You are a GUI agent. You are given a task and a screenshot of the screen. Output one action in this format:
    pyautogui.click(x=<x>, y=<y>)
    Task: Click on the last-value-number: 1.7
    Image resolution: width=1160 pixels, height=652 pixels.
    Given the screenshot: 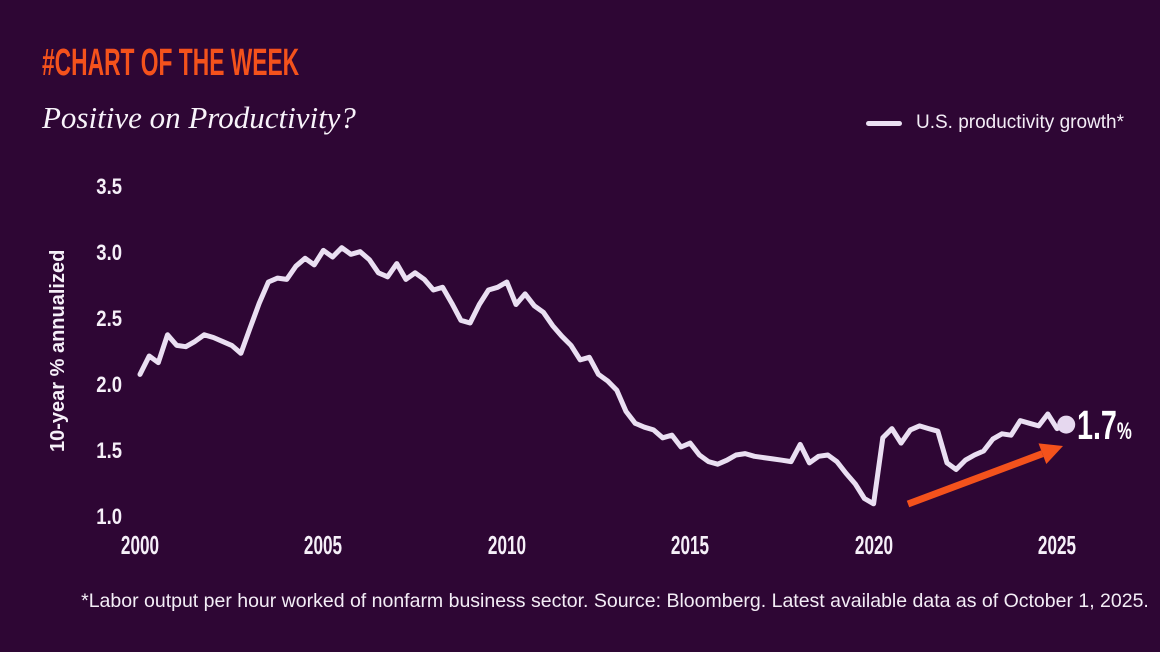 What is the action you would take?
    pyautogui.click(x=1097, y=425)
    